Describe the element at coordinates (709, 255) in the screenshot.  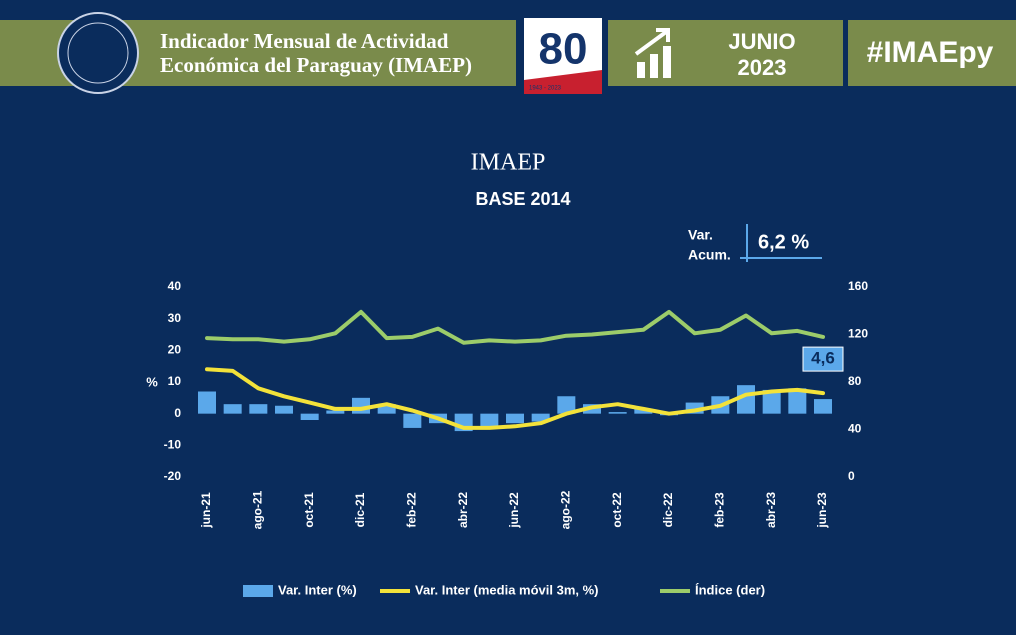
I see `annotation-label: Acum.` at that location.